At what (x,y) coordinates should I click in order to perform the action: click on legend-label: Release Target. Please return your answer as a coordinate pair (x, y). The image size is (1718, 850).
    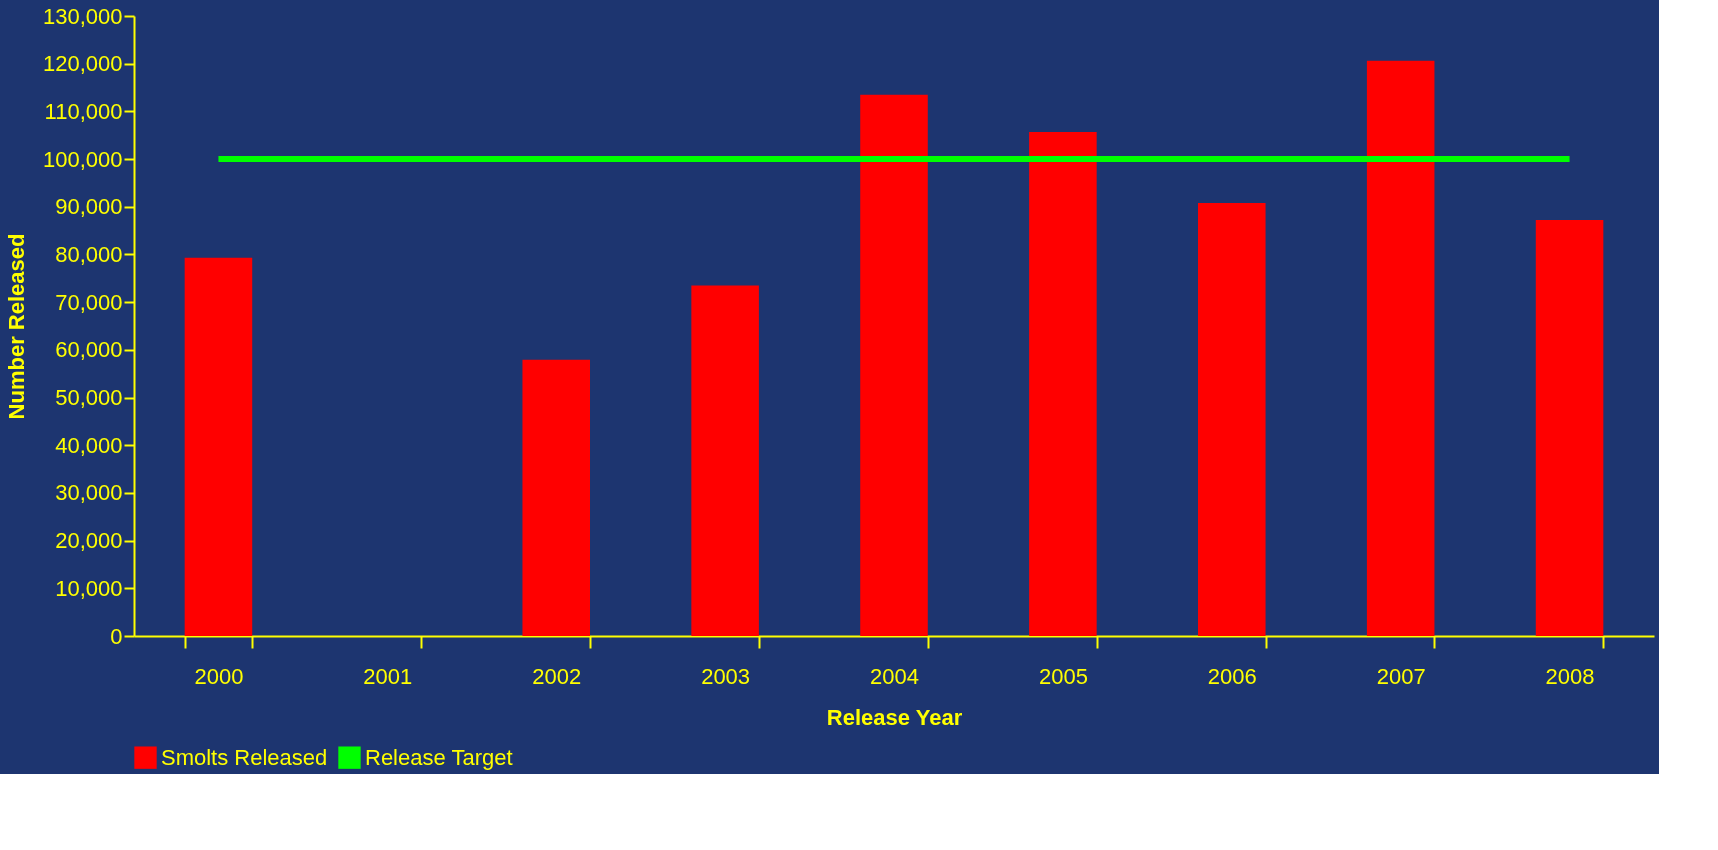
    Looking at the image, I should click on (439, 757).